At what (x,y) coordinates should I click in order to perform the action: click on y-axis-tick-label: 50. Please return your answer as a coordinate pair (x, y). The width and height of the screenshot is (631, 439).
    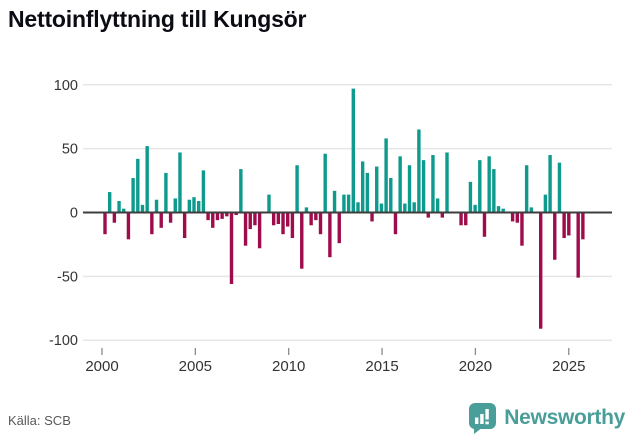
    Looking at the image, I should click on (70, 150).